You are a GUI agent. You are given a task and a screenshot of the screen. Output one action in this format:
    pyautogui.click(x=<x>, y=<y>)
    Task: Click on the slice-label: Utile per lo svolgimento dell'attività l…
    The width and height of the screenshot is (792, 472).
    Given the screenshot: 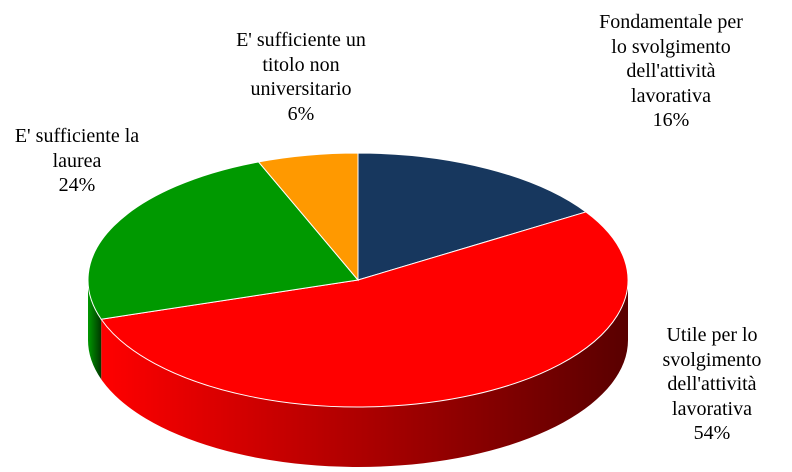 What is the action you would take?
    pyautogui.click(x=712, y=384)
    